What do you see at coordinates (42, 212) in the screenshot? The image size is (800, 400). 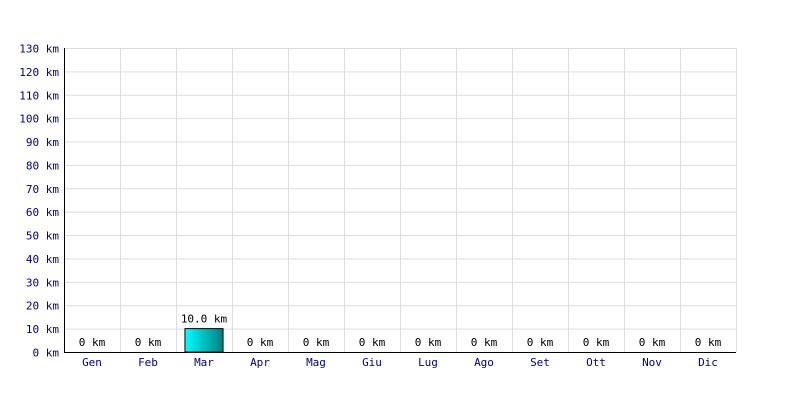 I see `y-tick-label: 60 km` at bounding box center [42, 212].